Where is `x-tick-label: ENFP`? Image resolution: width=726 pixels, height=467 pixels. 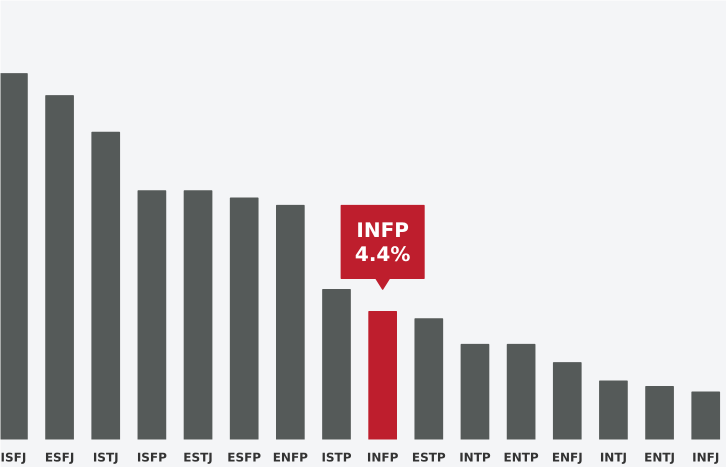
x-tick-label: ENFP is located at coordinates (290, 457).